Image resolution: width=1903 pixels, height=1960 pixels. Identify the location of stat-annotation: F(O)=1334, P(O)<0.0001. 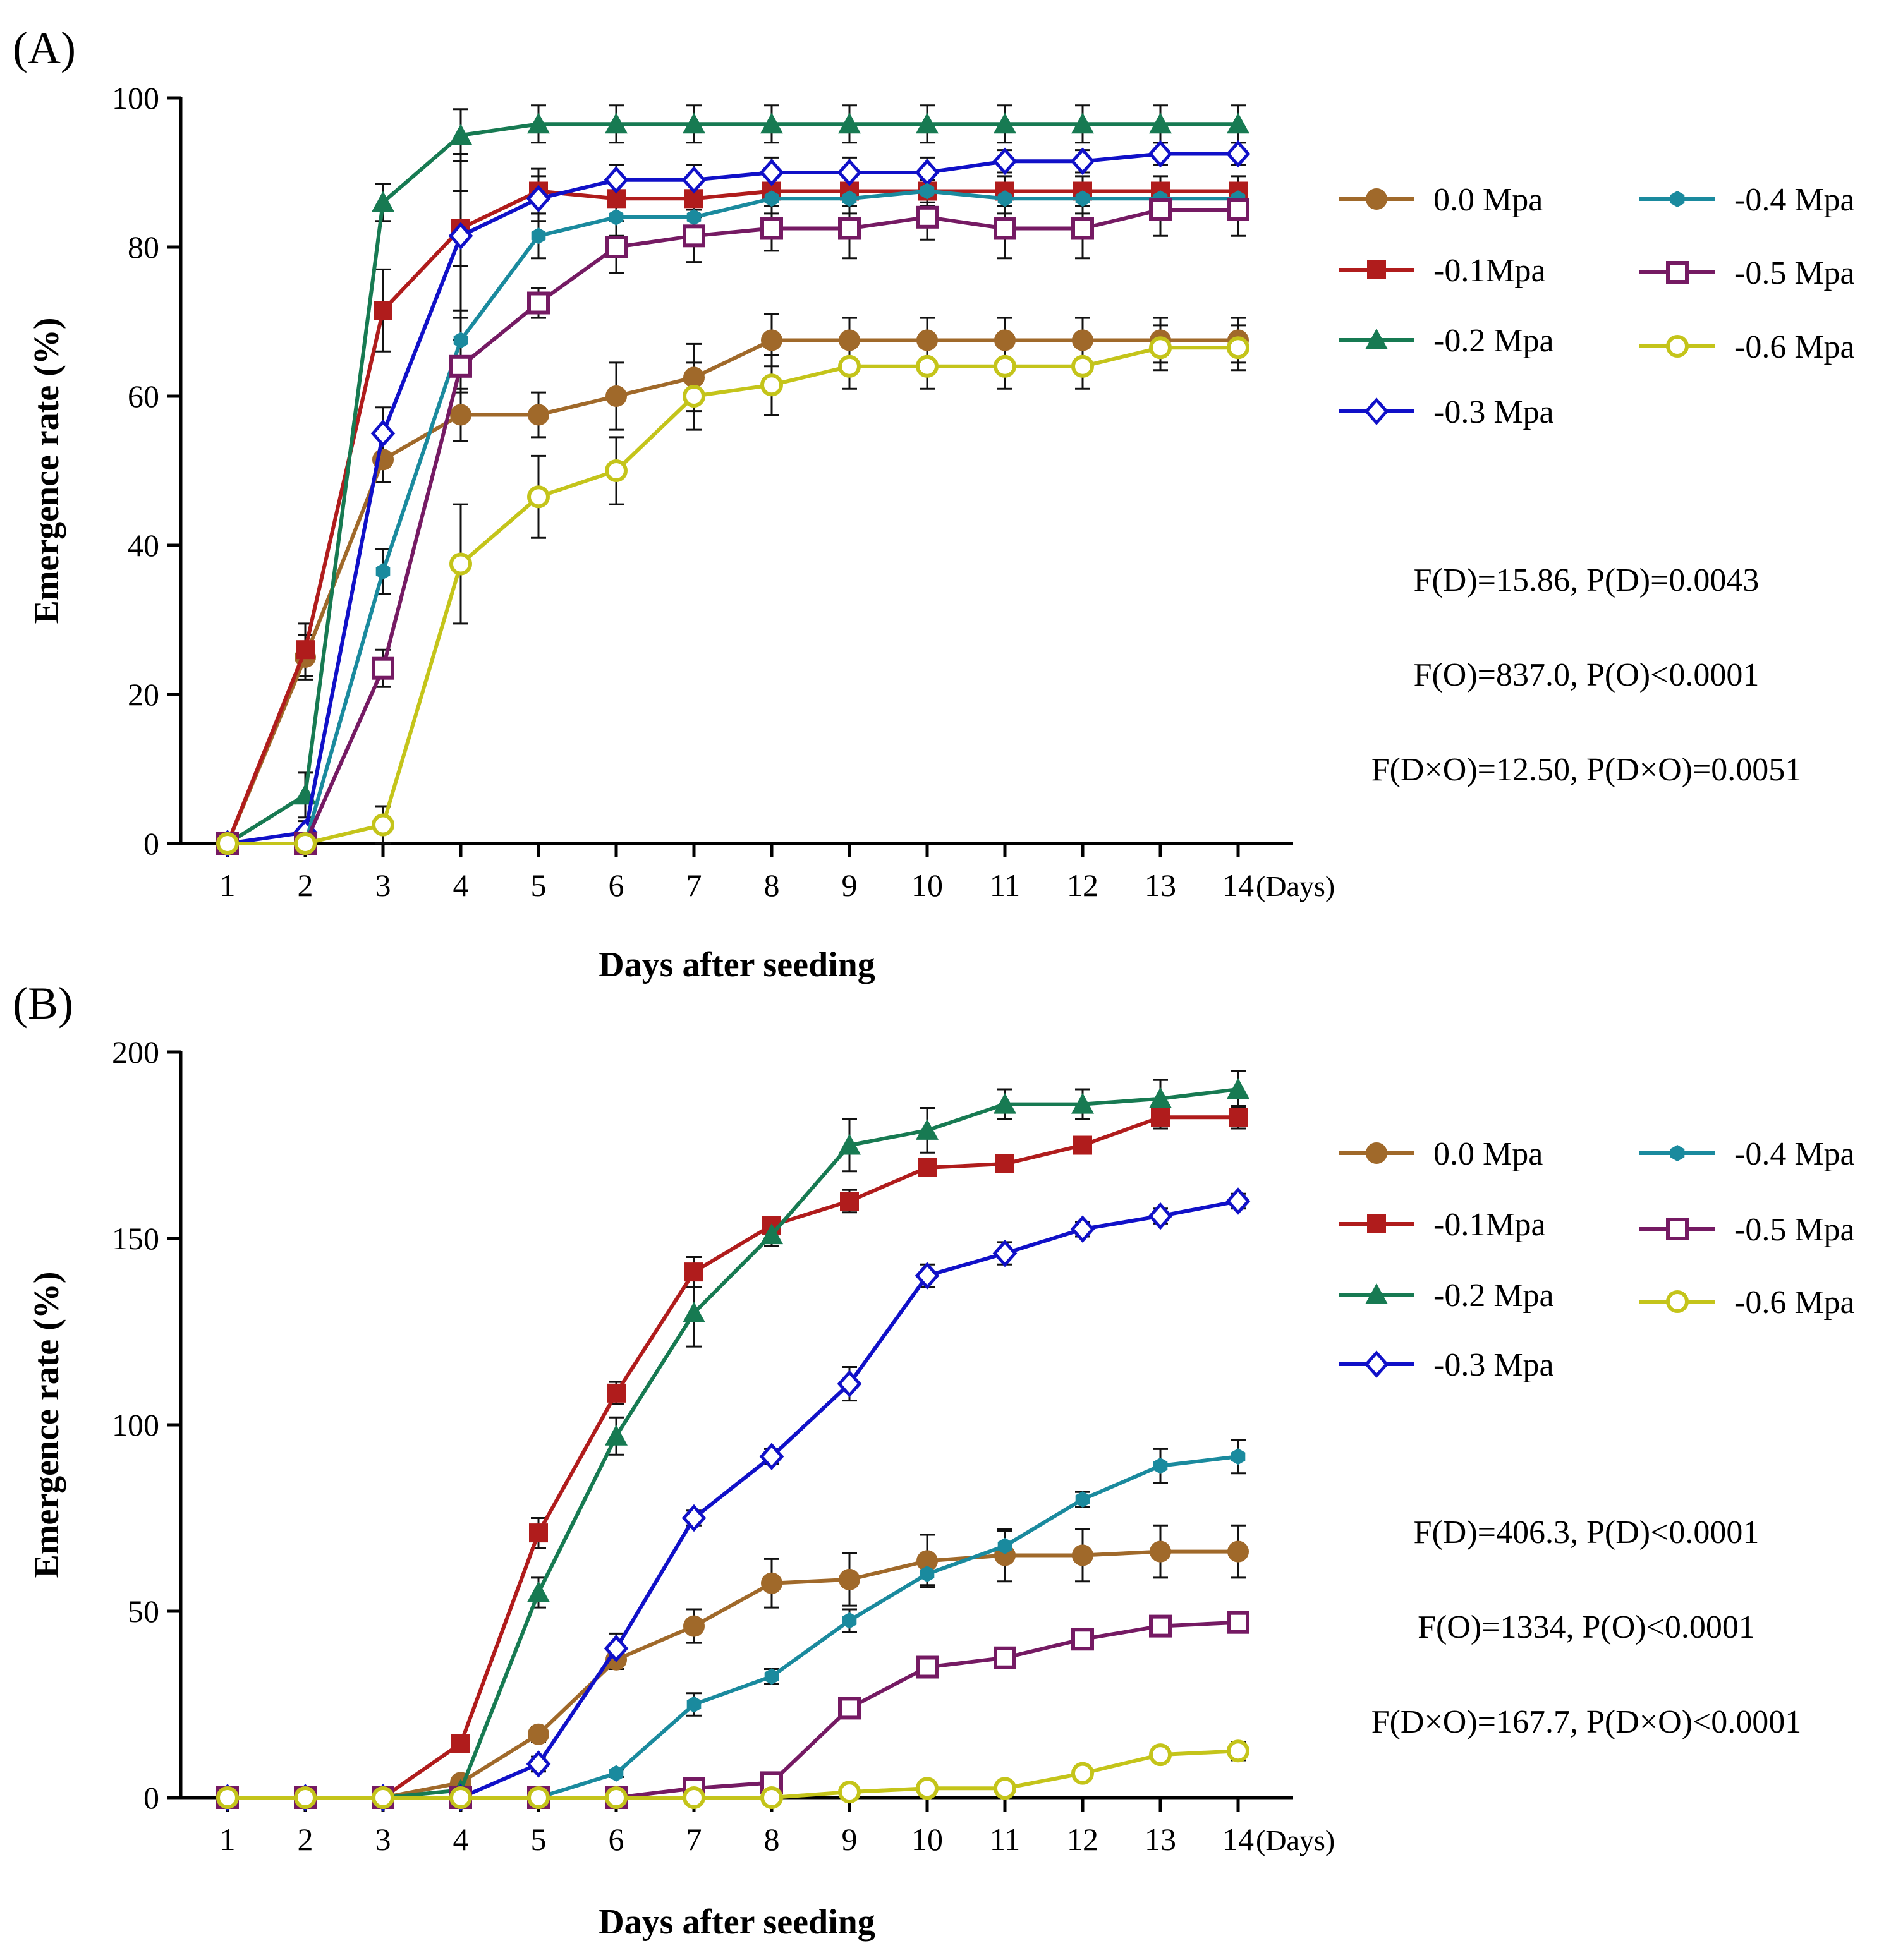
(1586, 1627).